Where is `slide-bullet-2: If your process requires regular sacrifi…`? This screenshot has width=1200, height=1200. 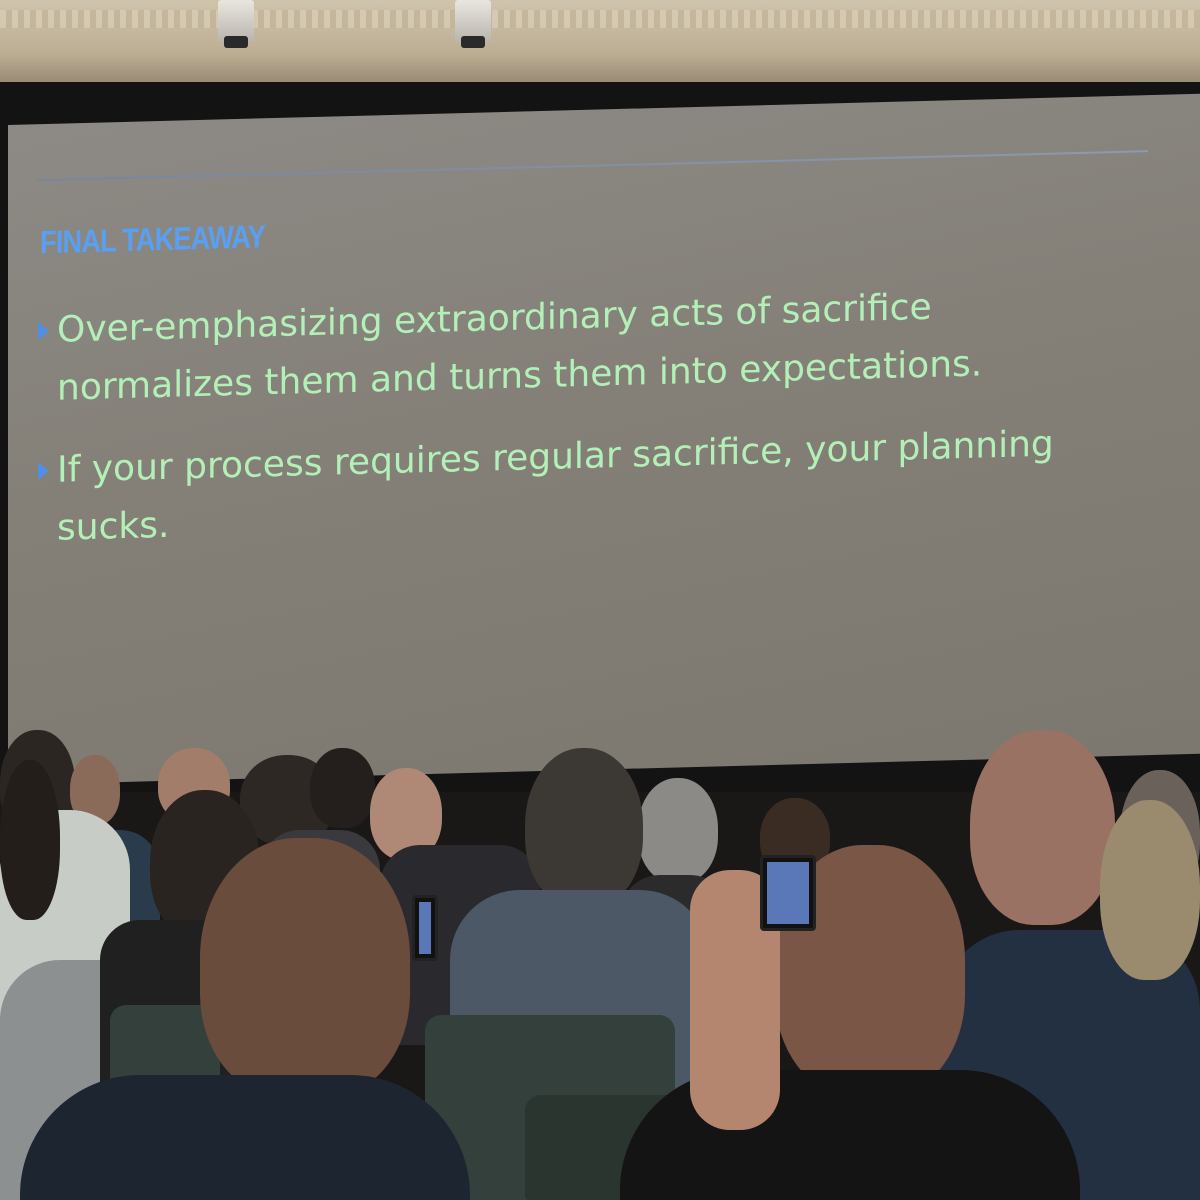
slide-bullet-2: If your process requires regular sacrifi… is located at coordinates (598, 485).